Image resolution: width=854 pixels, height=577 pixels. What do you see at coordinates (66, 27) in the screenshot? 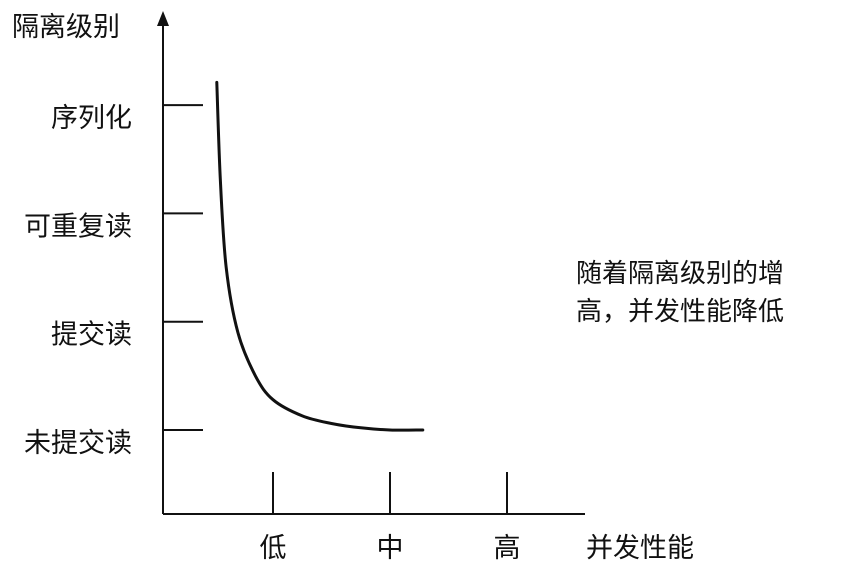
I see `y-axis-title: 隔离级别` at bounding box center [66, 27].